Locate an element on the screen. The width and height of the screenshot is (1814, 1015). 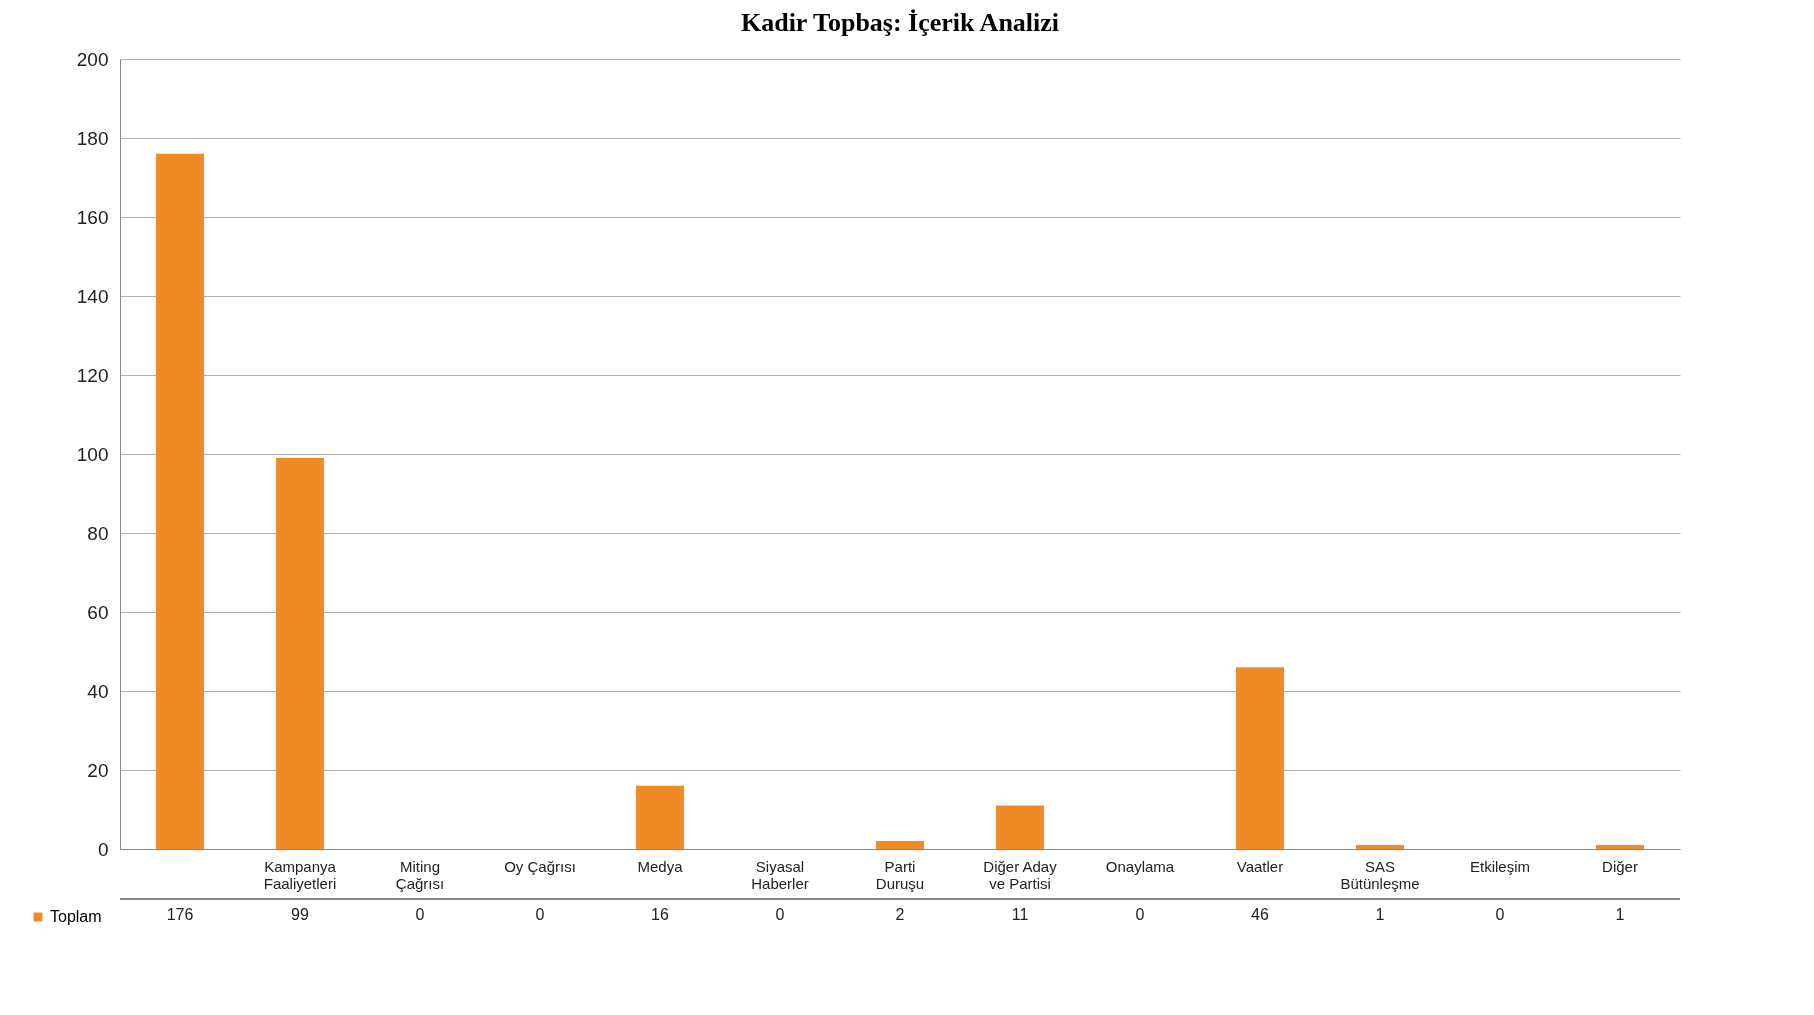
y-tick-label: 80 is located at coordinates (98, 533).